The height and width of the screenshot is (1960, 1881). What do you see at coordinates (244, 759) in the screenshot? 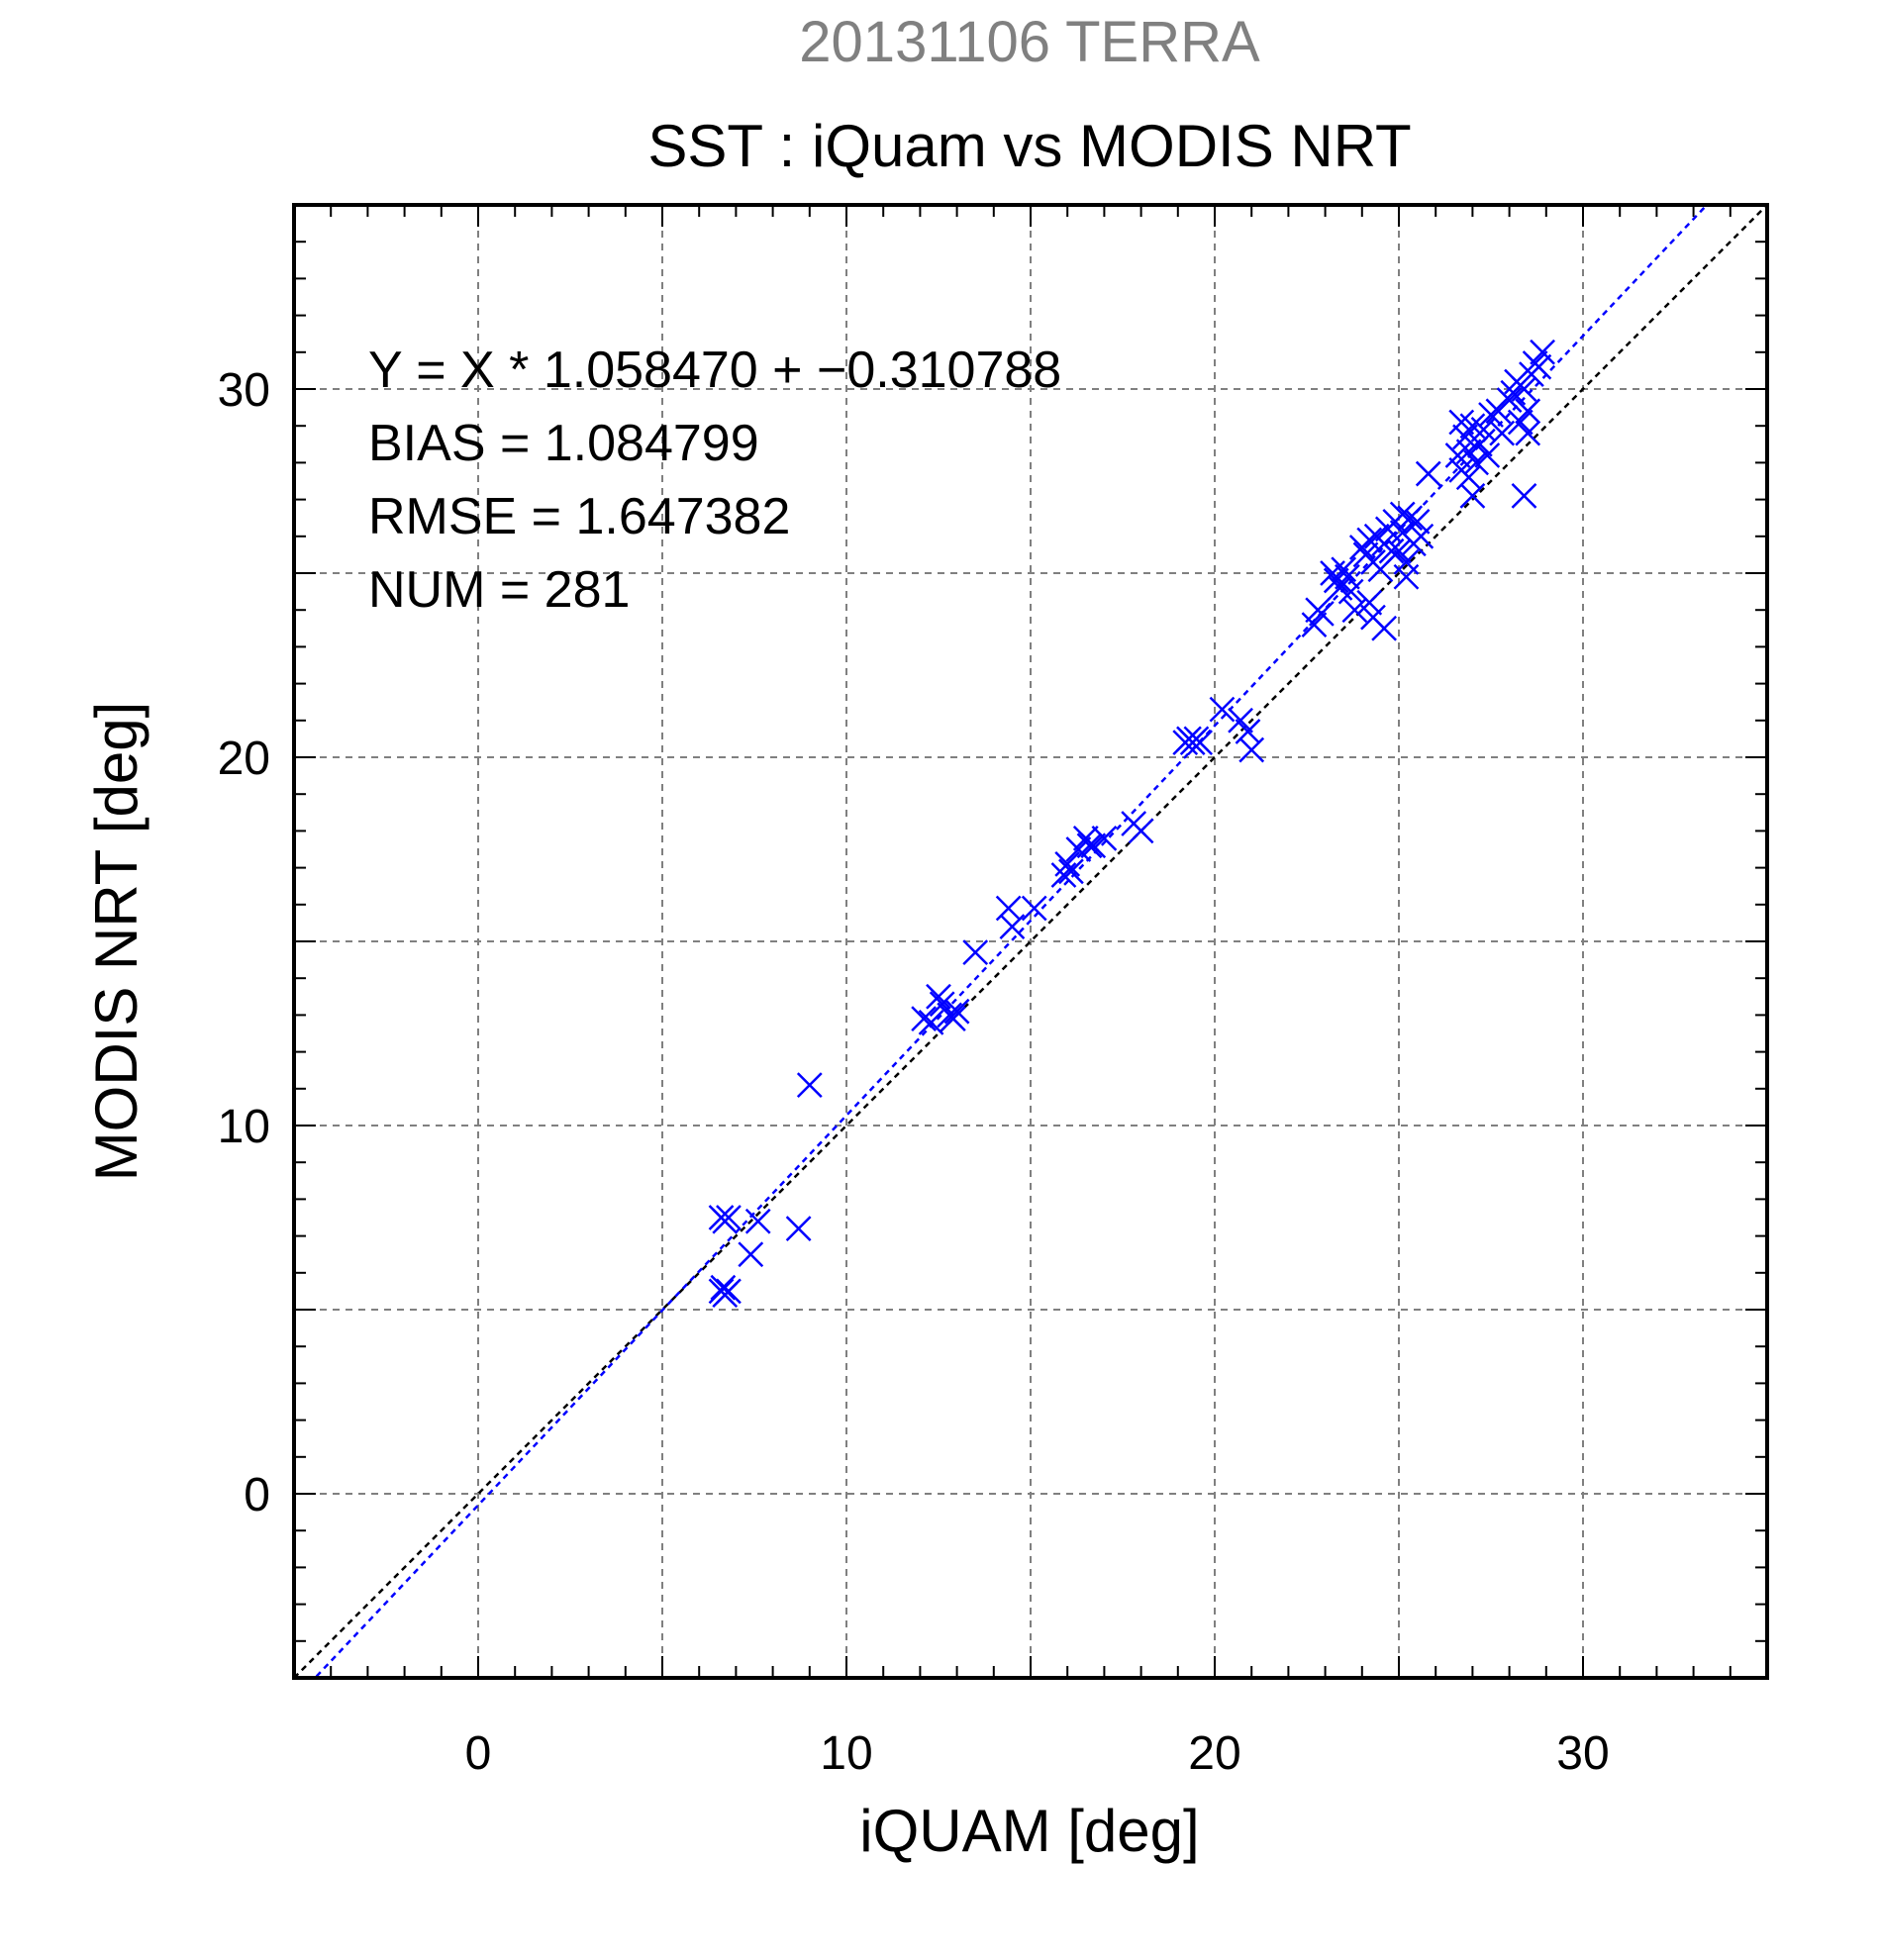
I see `y-tick-label: 20` at bounding box center [244, 759].